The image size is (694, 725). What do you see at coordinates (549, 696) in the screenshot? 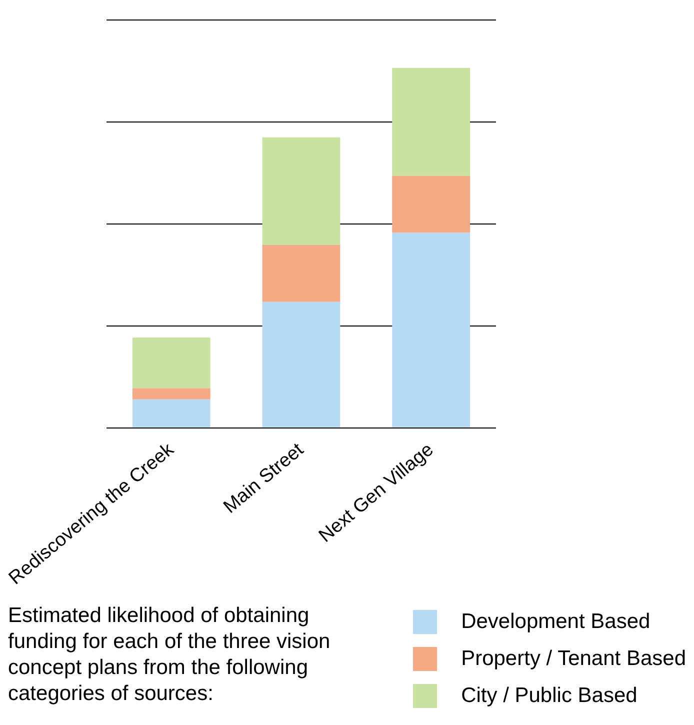
I see `legend-label: City / Public Based` at bounding box center [549, 696].